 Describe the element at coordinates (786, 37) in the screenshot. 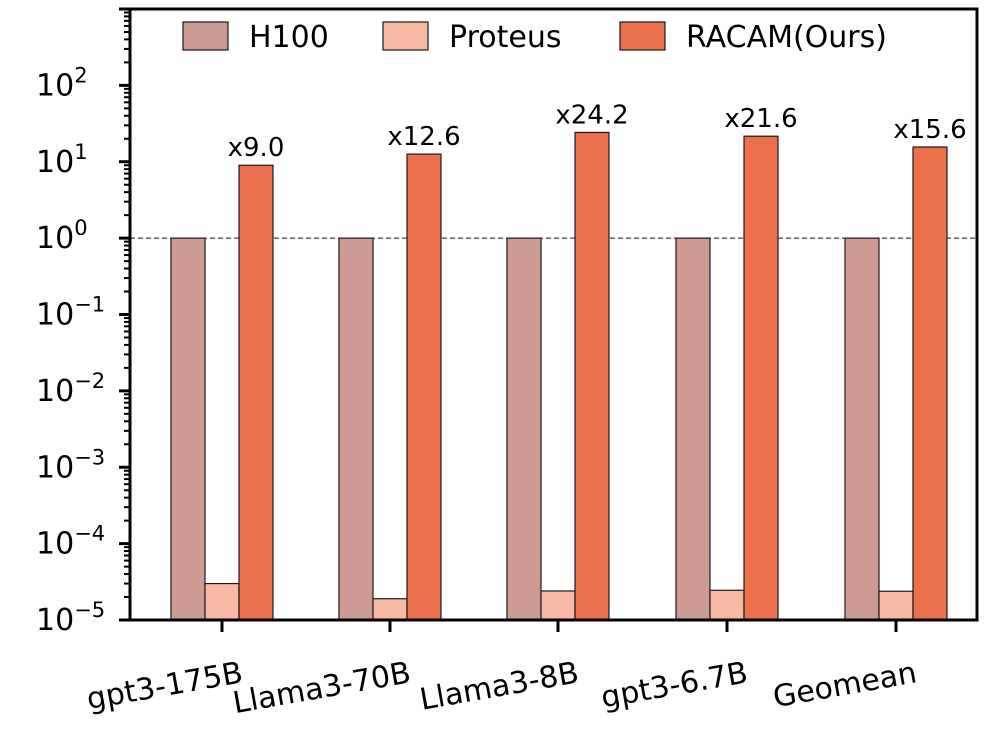

I see `legend-label: RACAM(Ours)` at that location.